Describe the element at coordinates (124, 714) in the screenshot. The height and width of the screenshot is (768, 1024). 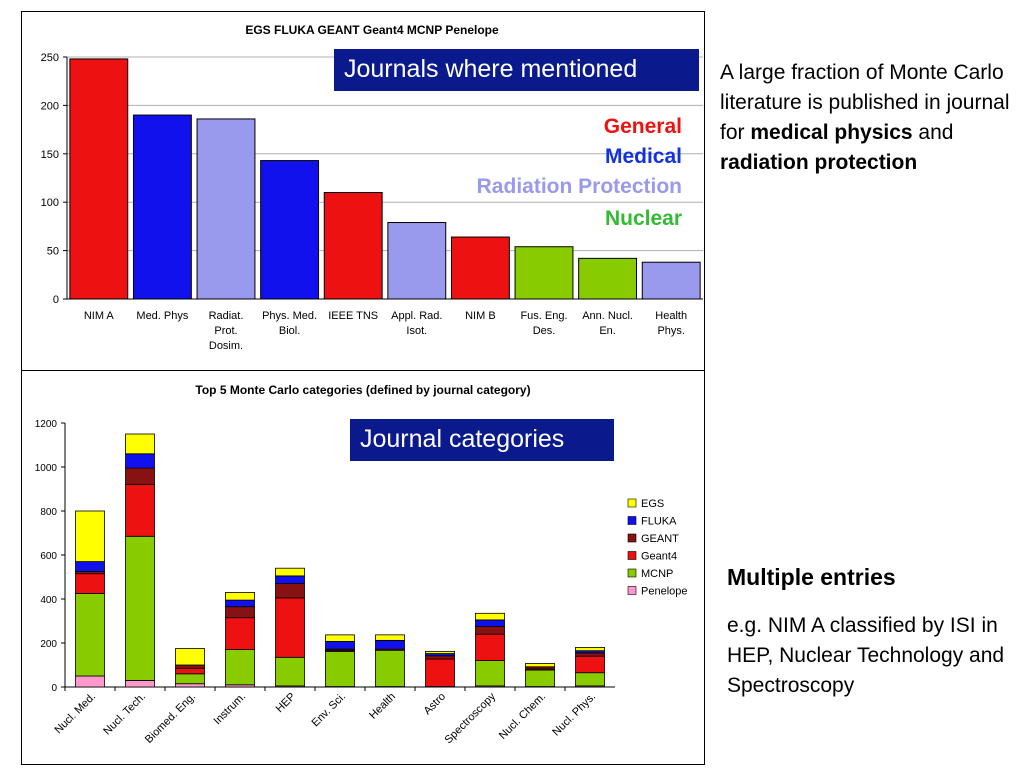
I see `x-tick-label: Nucl. Tech.` at that location.